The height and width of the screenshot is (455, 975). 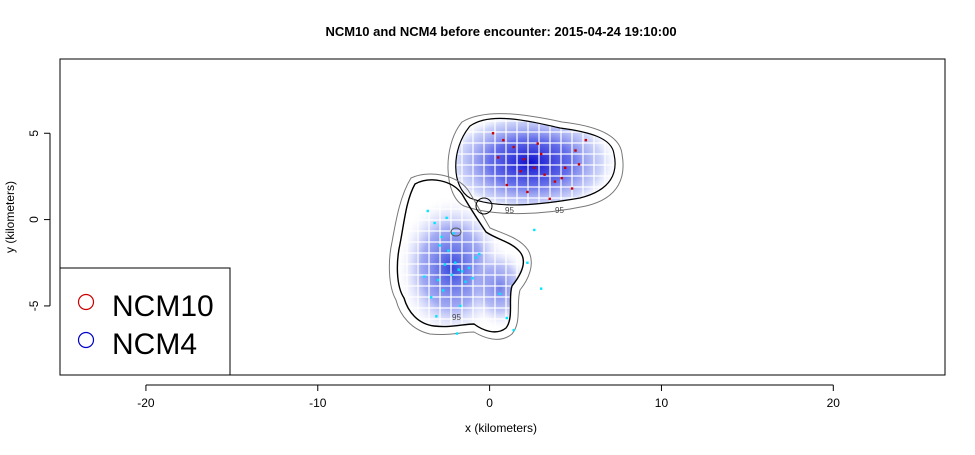 I want to click on ncm10-outer-contour, so click(x=535, y=164).